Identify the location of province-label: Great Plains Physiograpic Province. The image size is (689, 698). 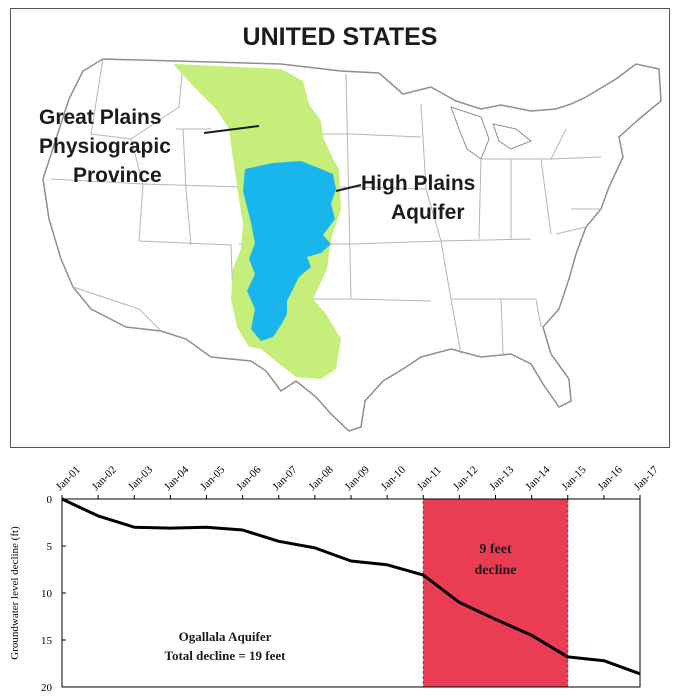
(105, 146).